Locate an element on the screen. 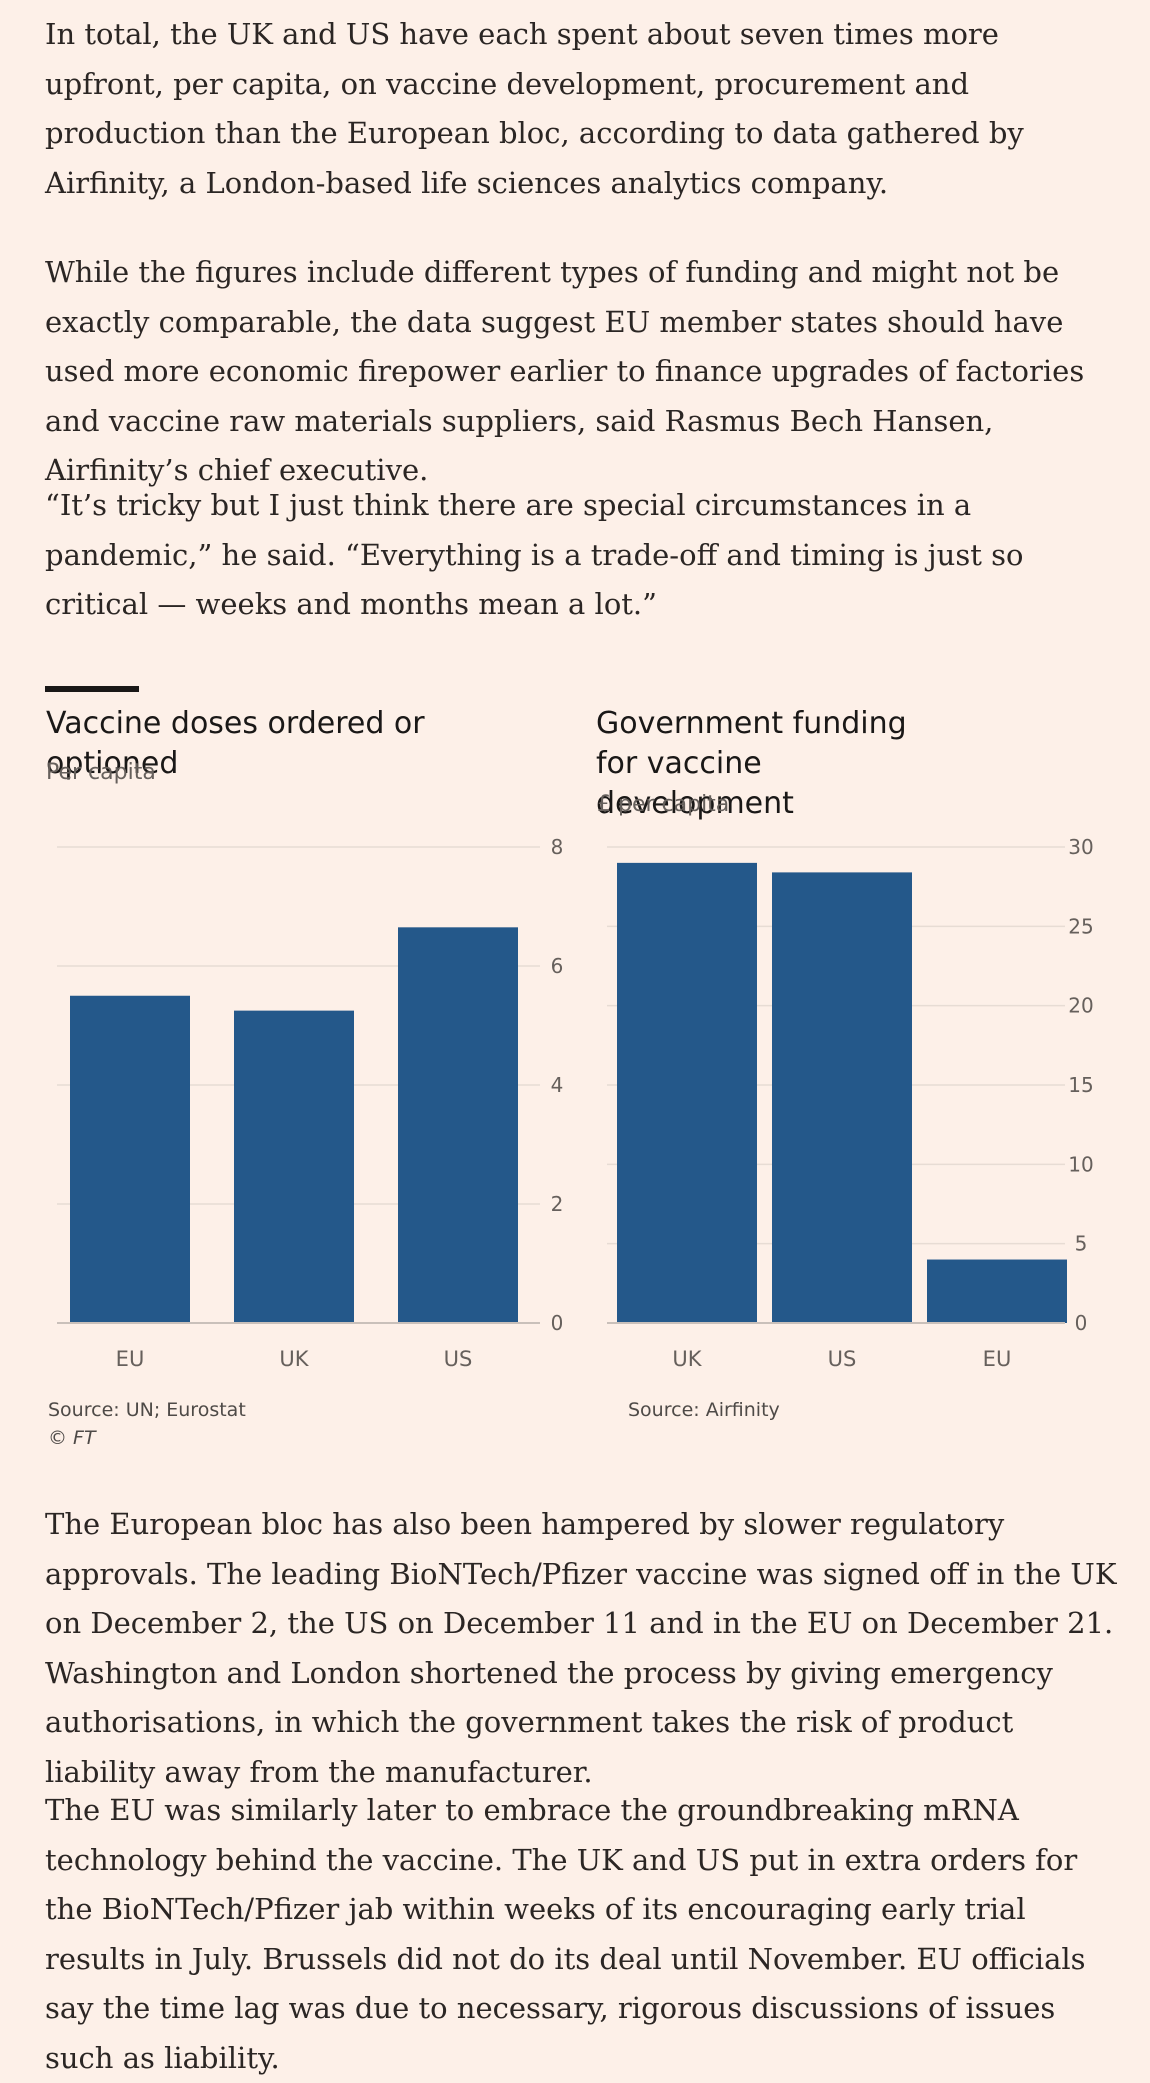 This screenshot has width=1150, height=2083. chart-1-bar-eu is located at coordinates (130, 1159).